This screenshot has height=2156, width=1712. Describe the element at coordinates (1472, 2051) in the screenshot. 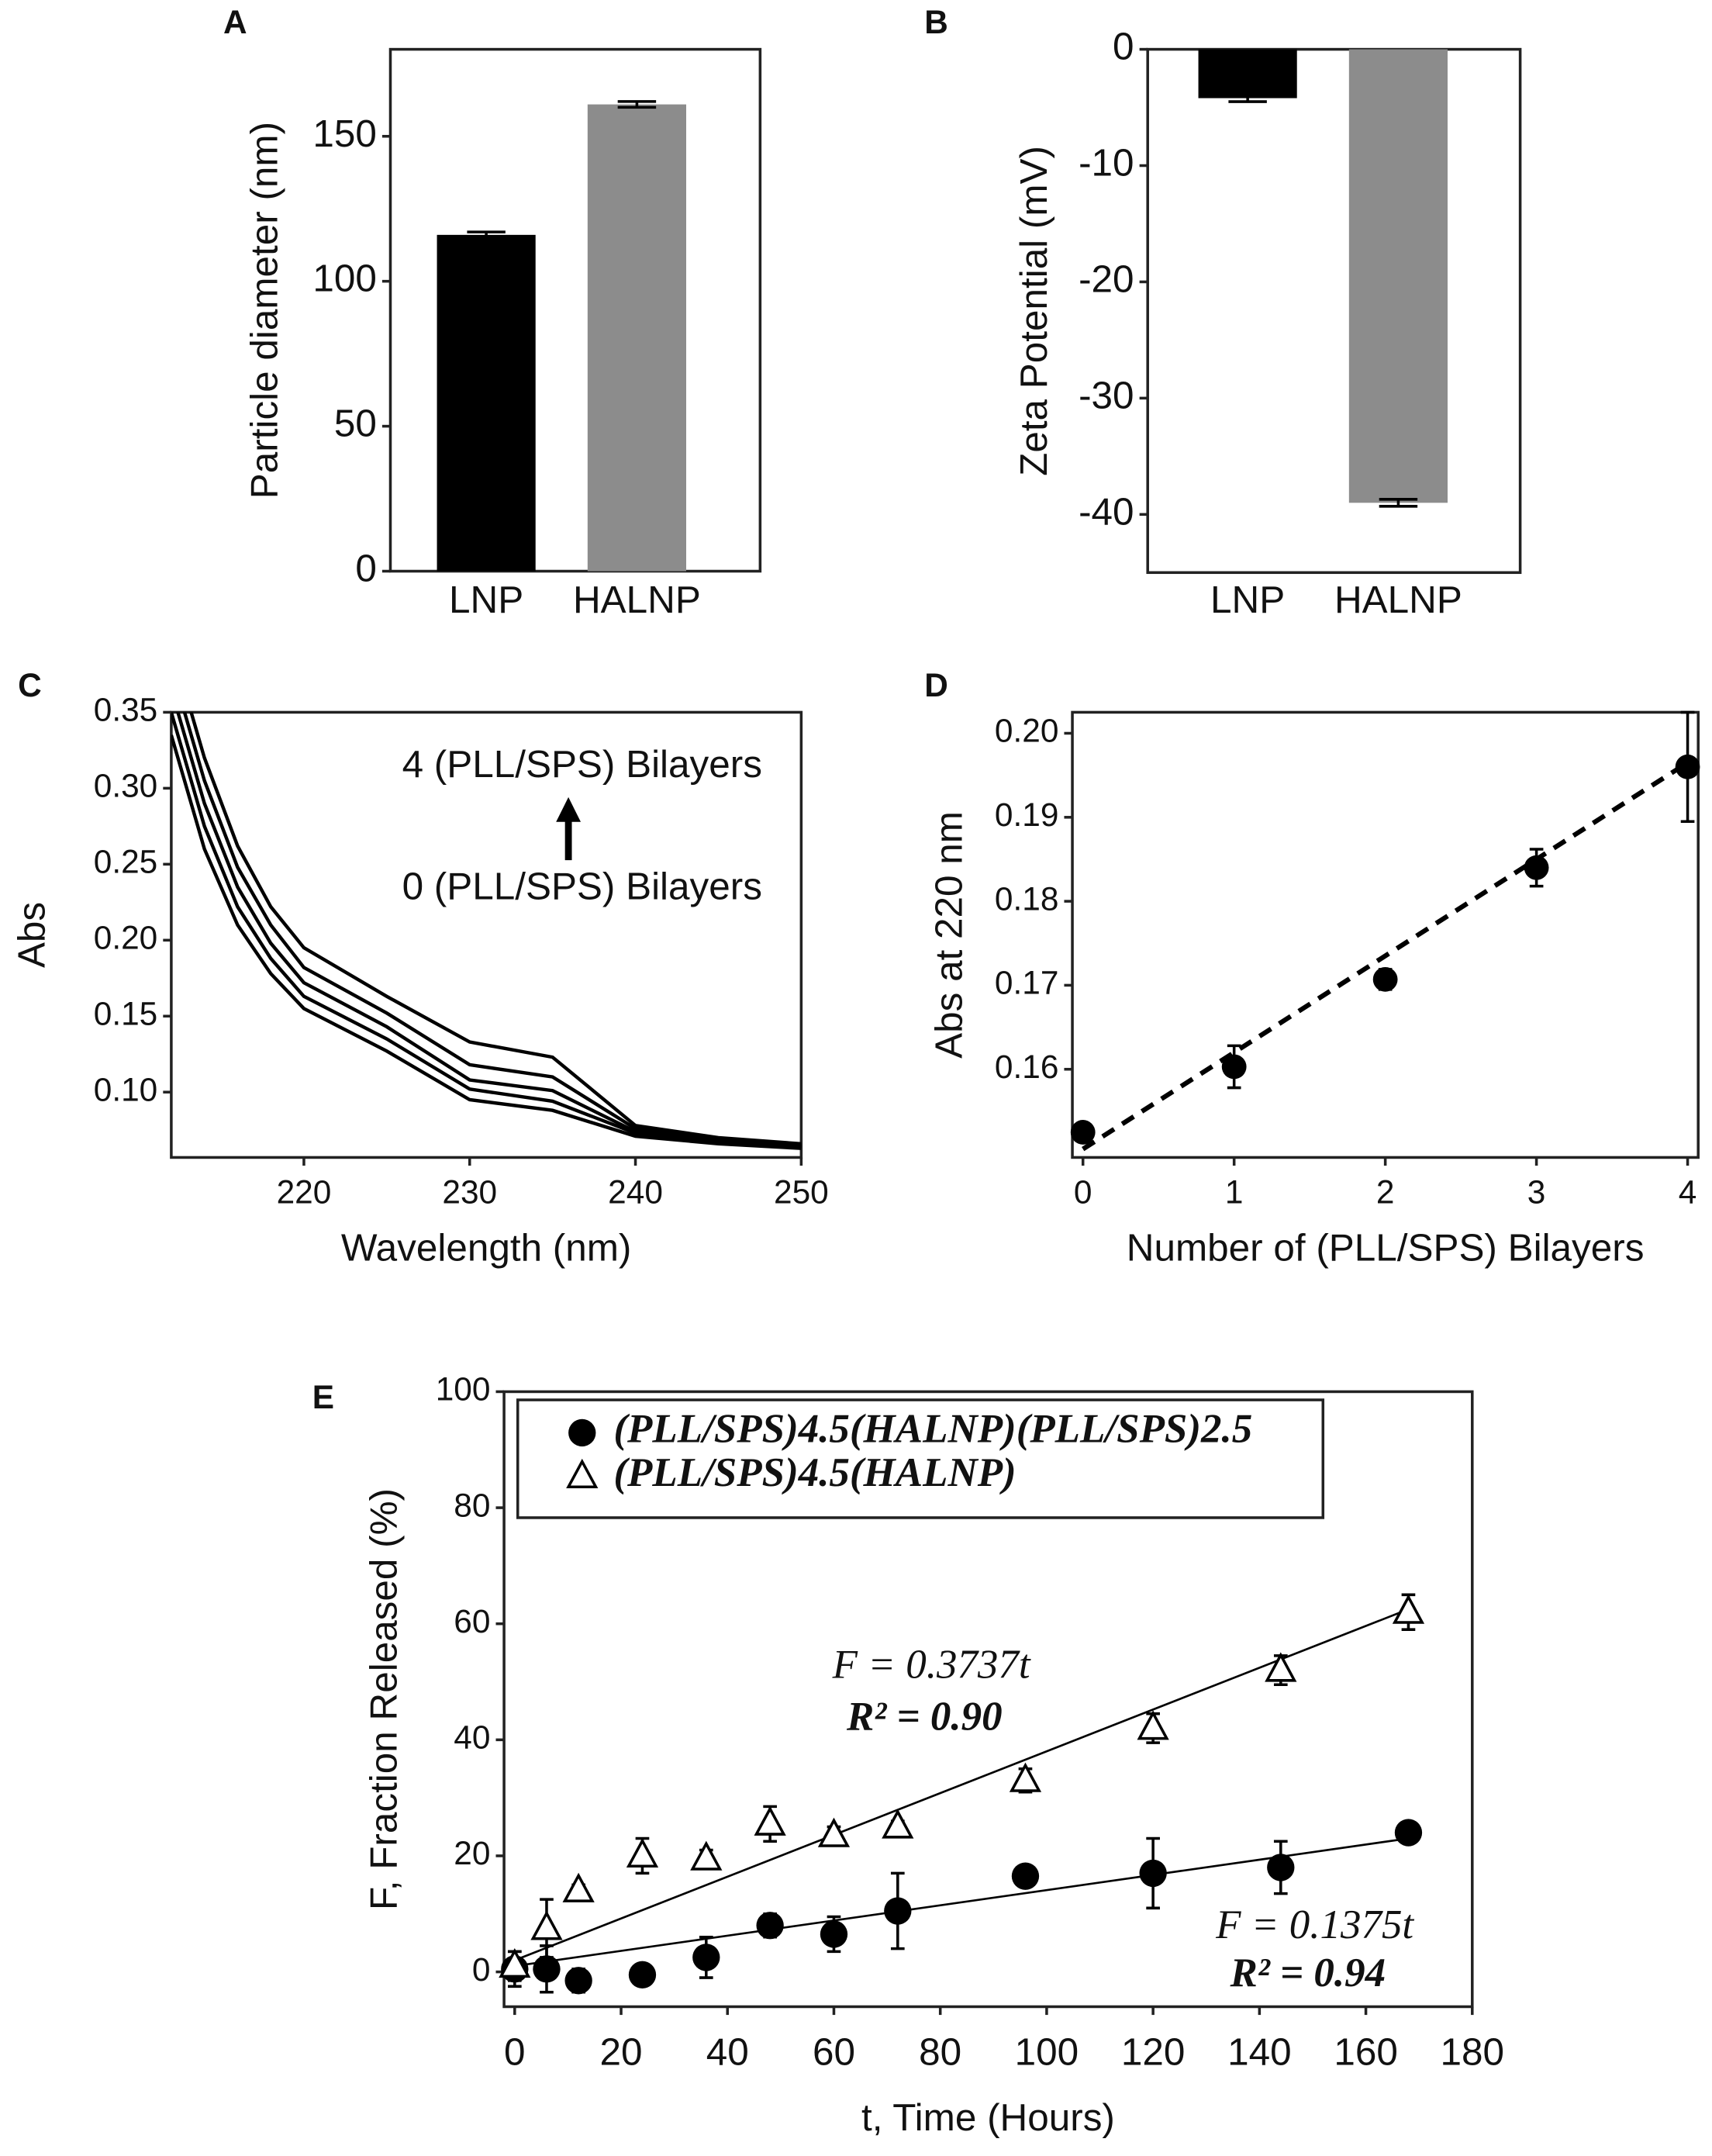

I see `x-tick-label: 180` at that location.